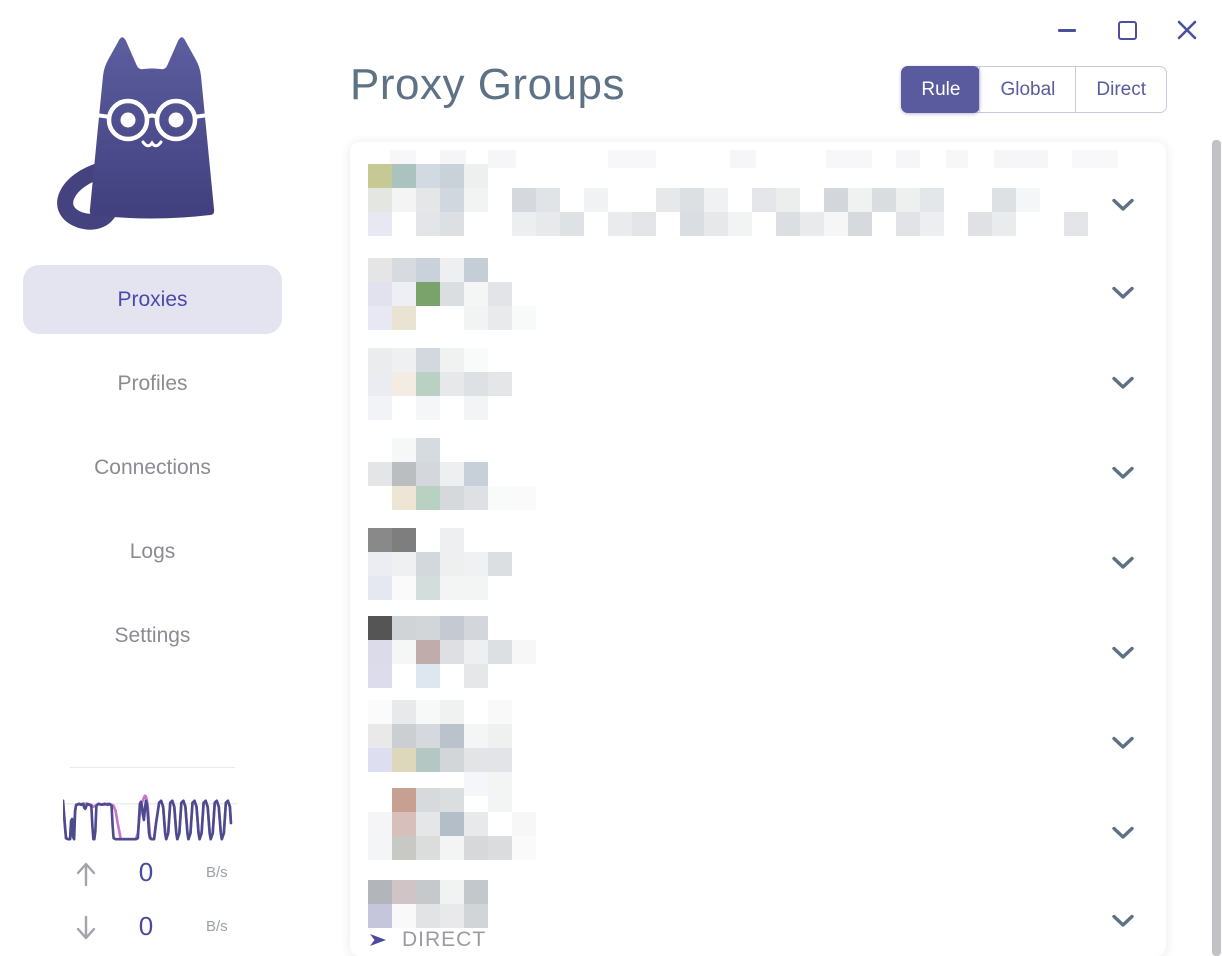 Image resolution: width=1222 pixels, height=956 pixels. I want to click on cat-mouth, so click(152, 144).